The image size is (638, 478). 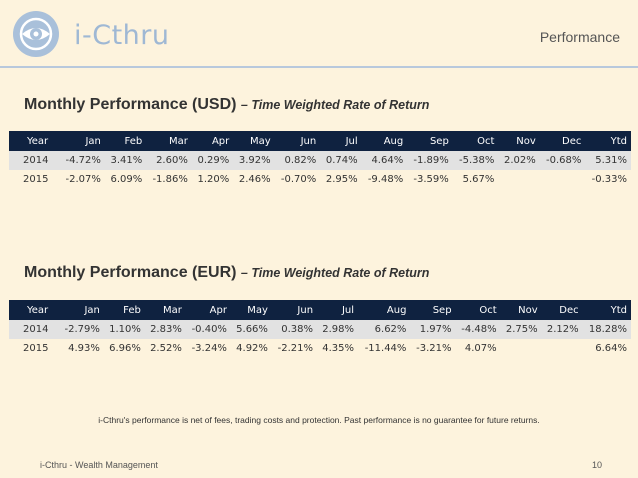 What do you see at coordinates (319, 67) in the screenshot?
I see `header-divider` at bounding box center [319, 67].